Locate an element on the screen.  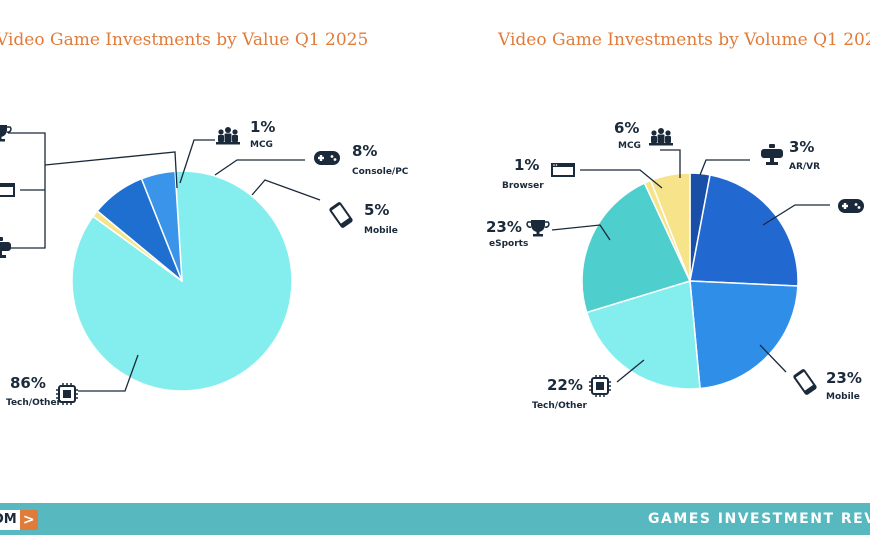
label-mobile-pct: 5% is located at coordinates (376, 210).